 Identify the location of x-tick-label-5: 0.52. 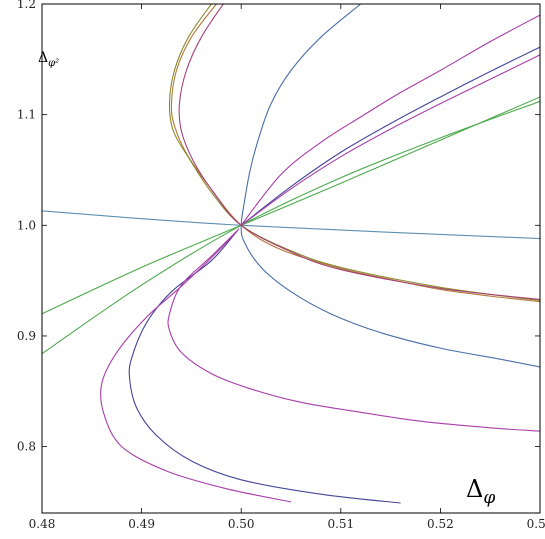
(440, 524).